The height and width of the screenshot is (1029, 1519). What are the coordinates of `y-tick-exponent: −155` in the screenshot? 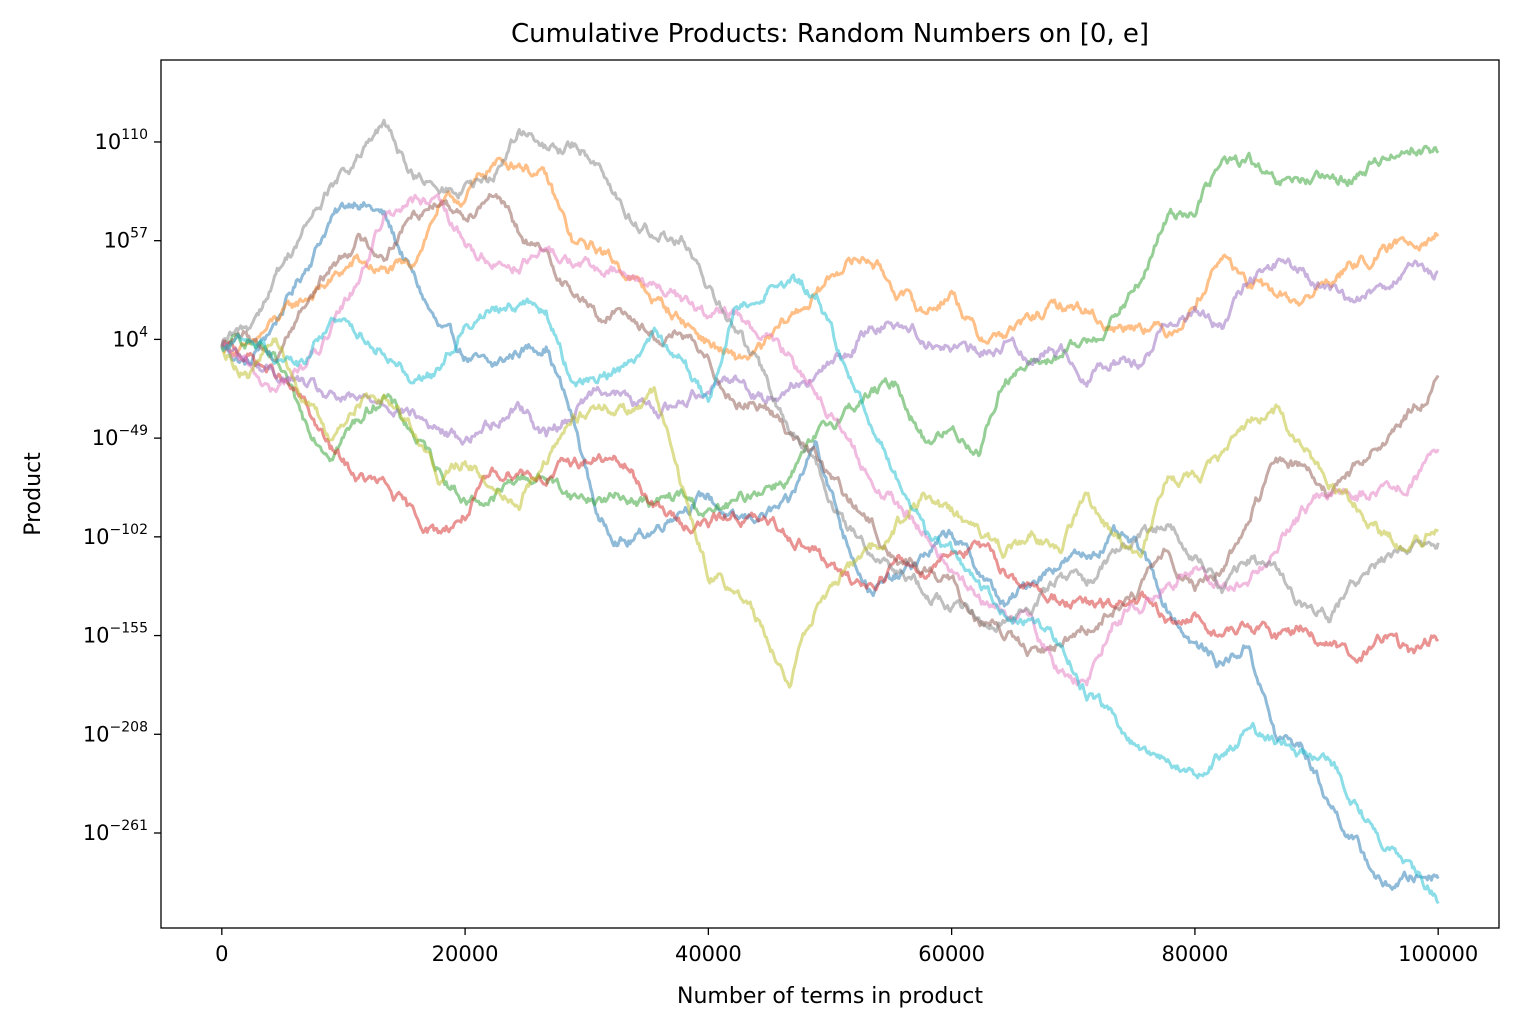 It's located at (129, 629).